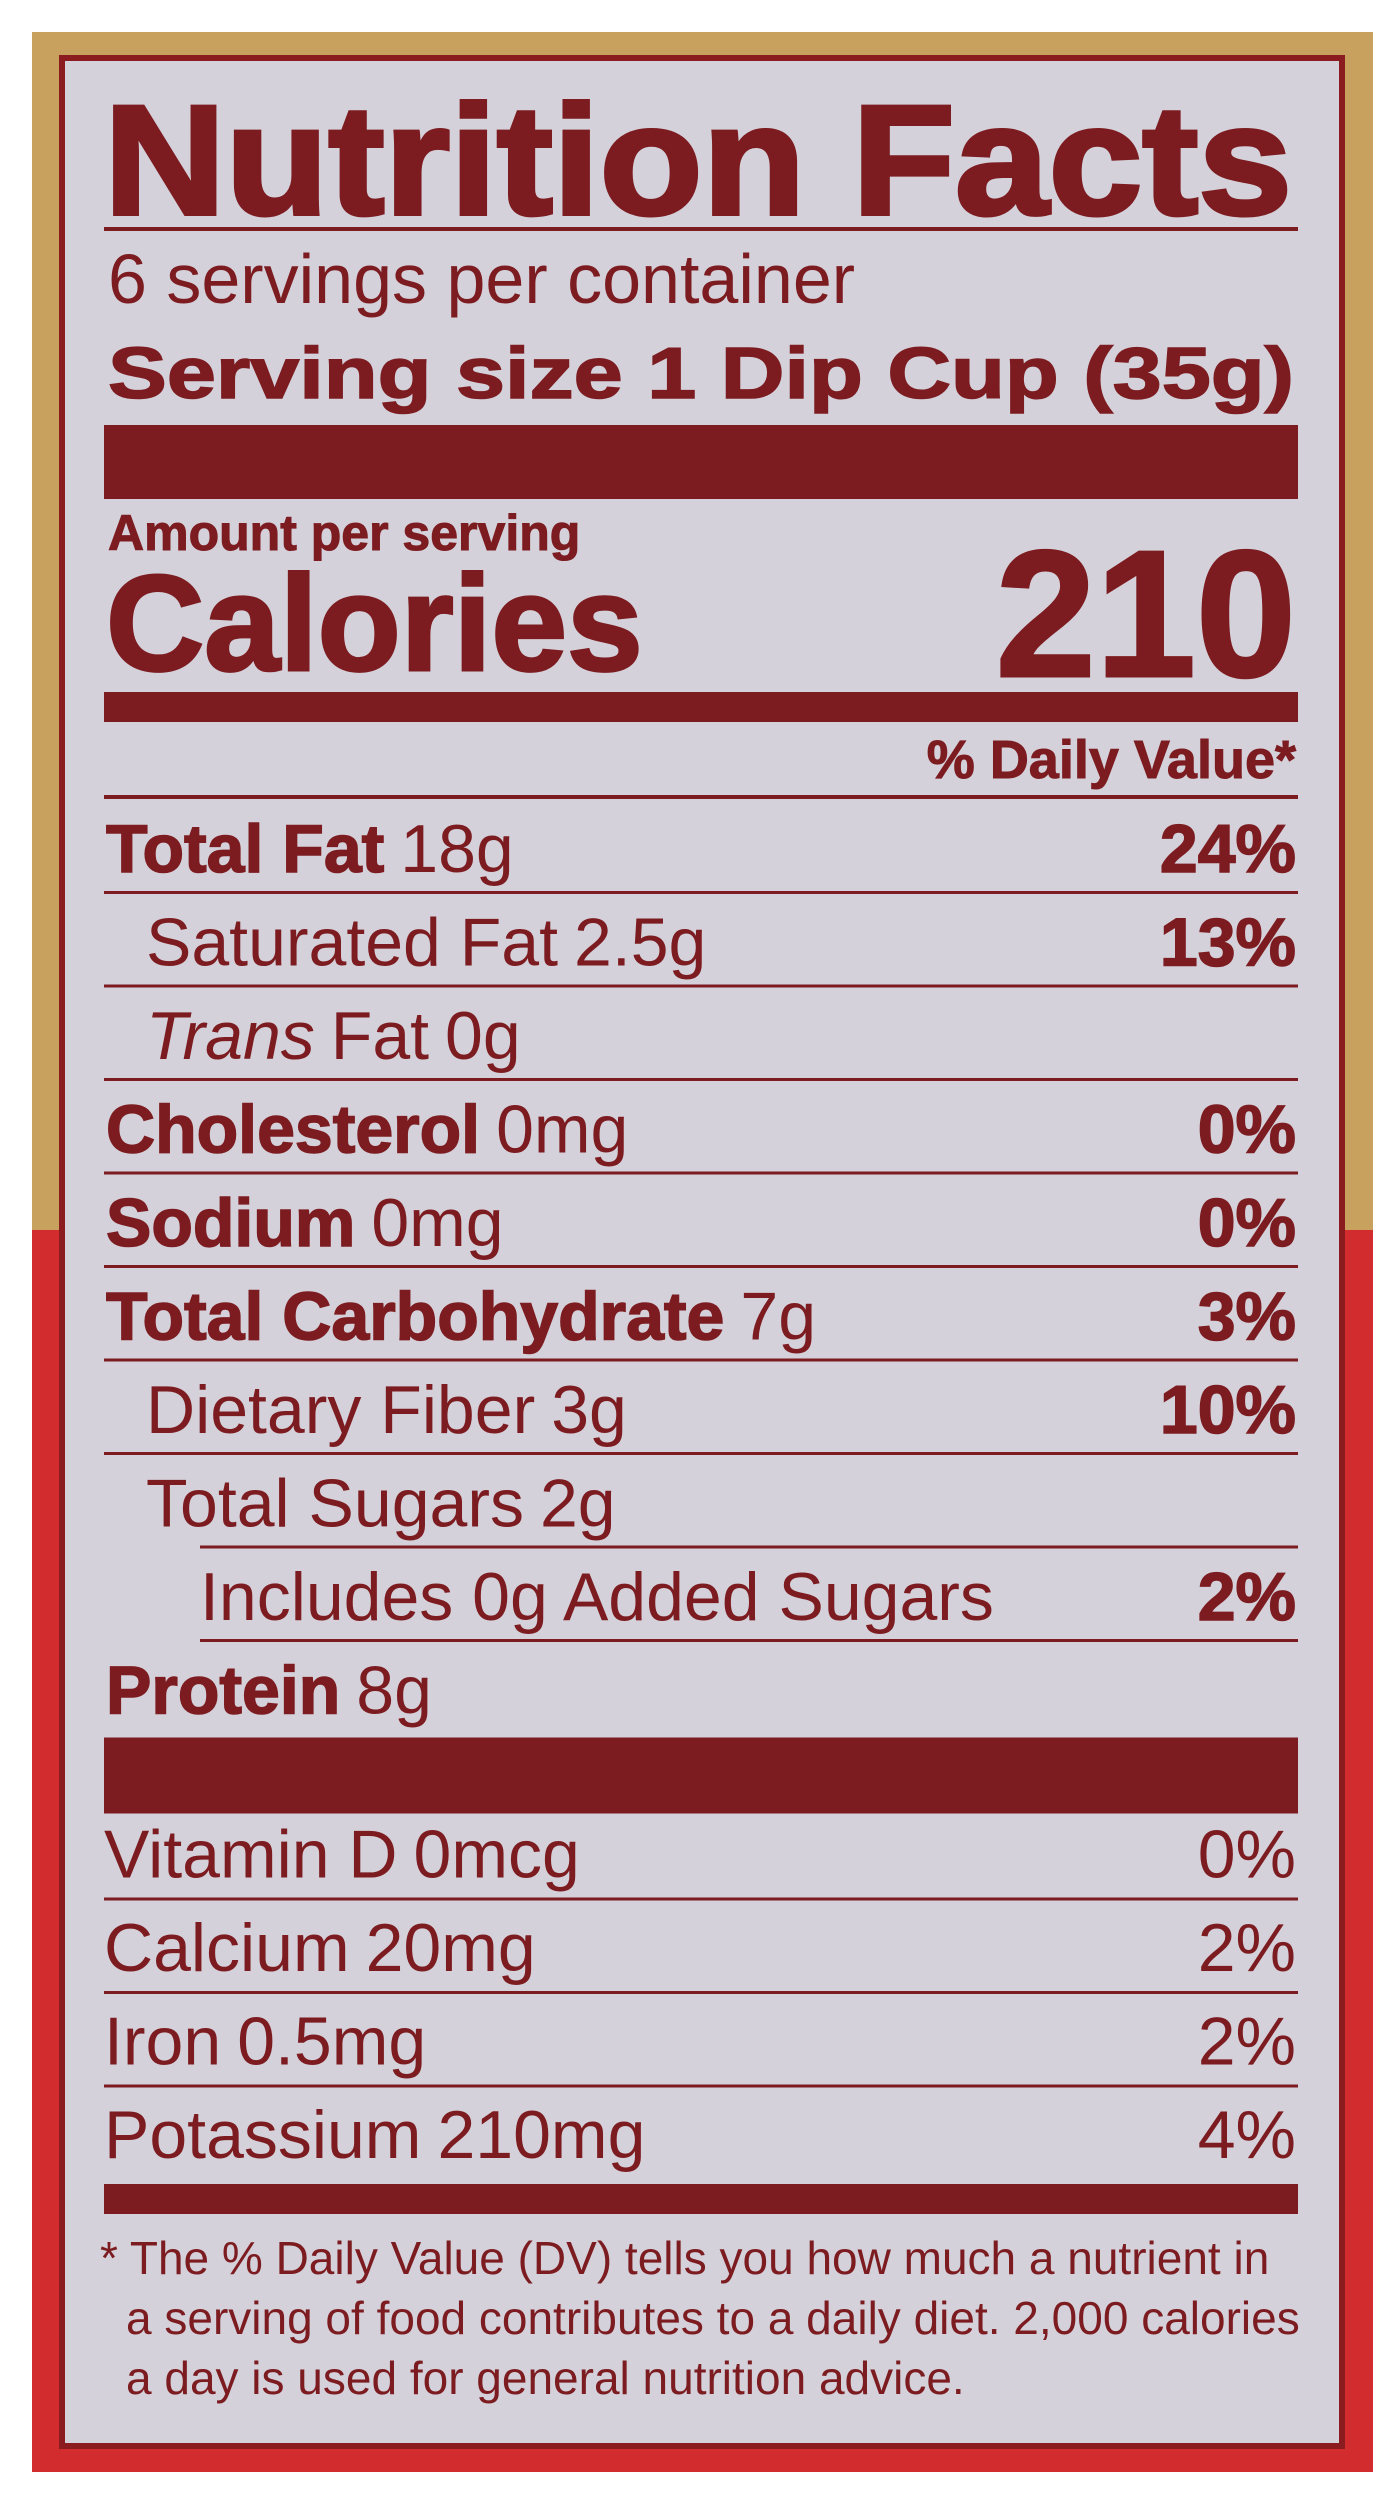 This screenshot has height=2498, width=1399. I want to click on vitamin-amount: 210mg, so click(541, 2135).